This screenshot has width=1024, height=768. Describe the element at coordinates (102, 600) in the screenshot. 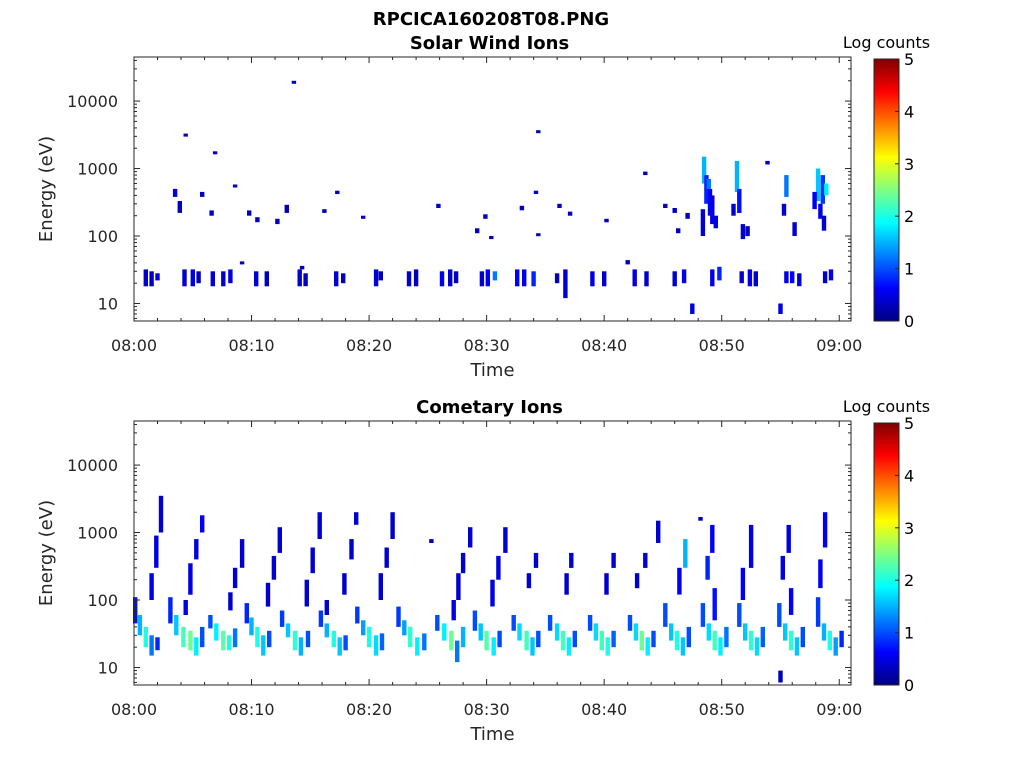

I see `y-tick-label: 100` at that location.